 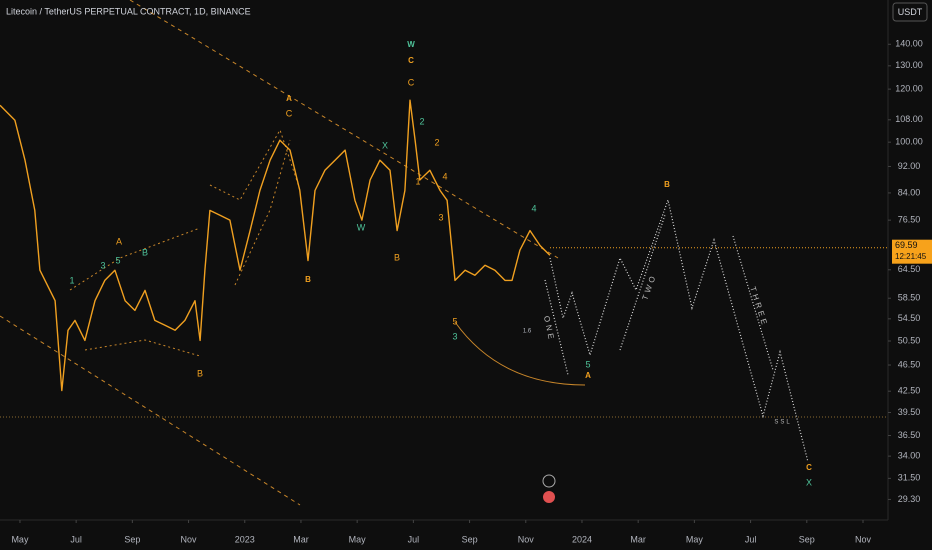 What do you see at coordinates (909, 119) in the screenshot?
I see `y-tick-label: 108.00` at bounding box center [909, 119].